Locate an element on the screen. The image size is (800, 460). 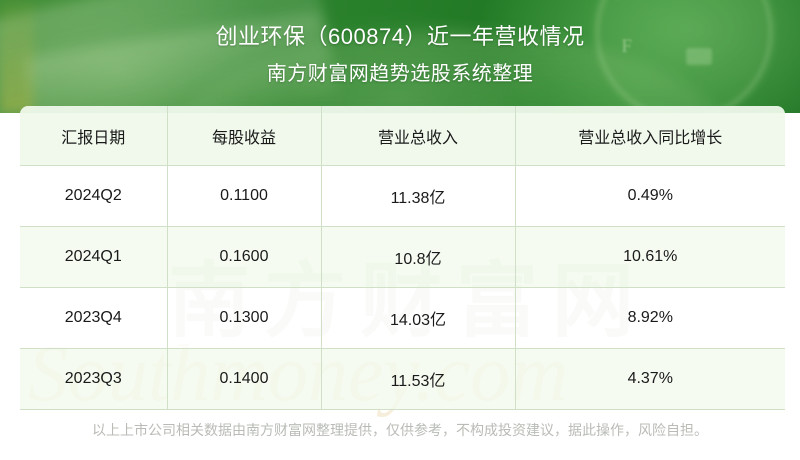
cell-revenue: 11.38亿 is located at coordinates (418, 196).